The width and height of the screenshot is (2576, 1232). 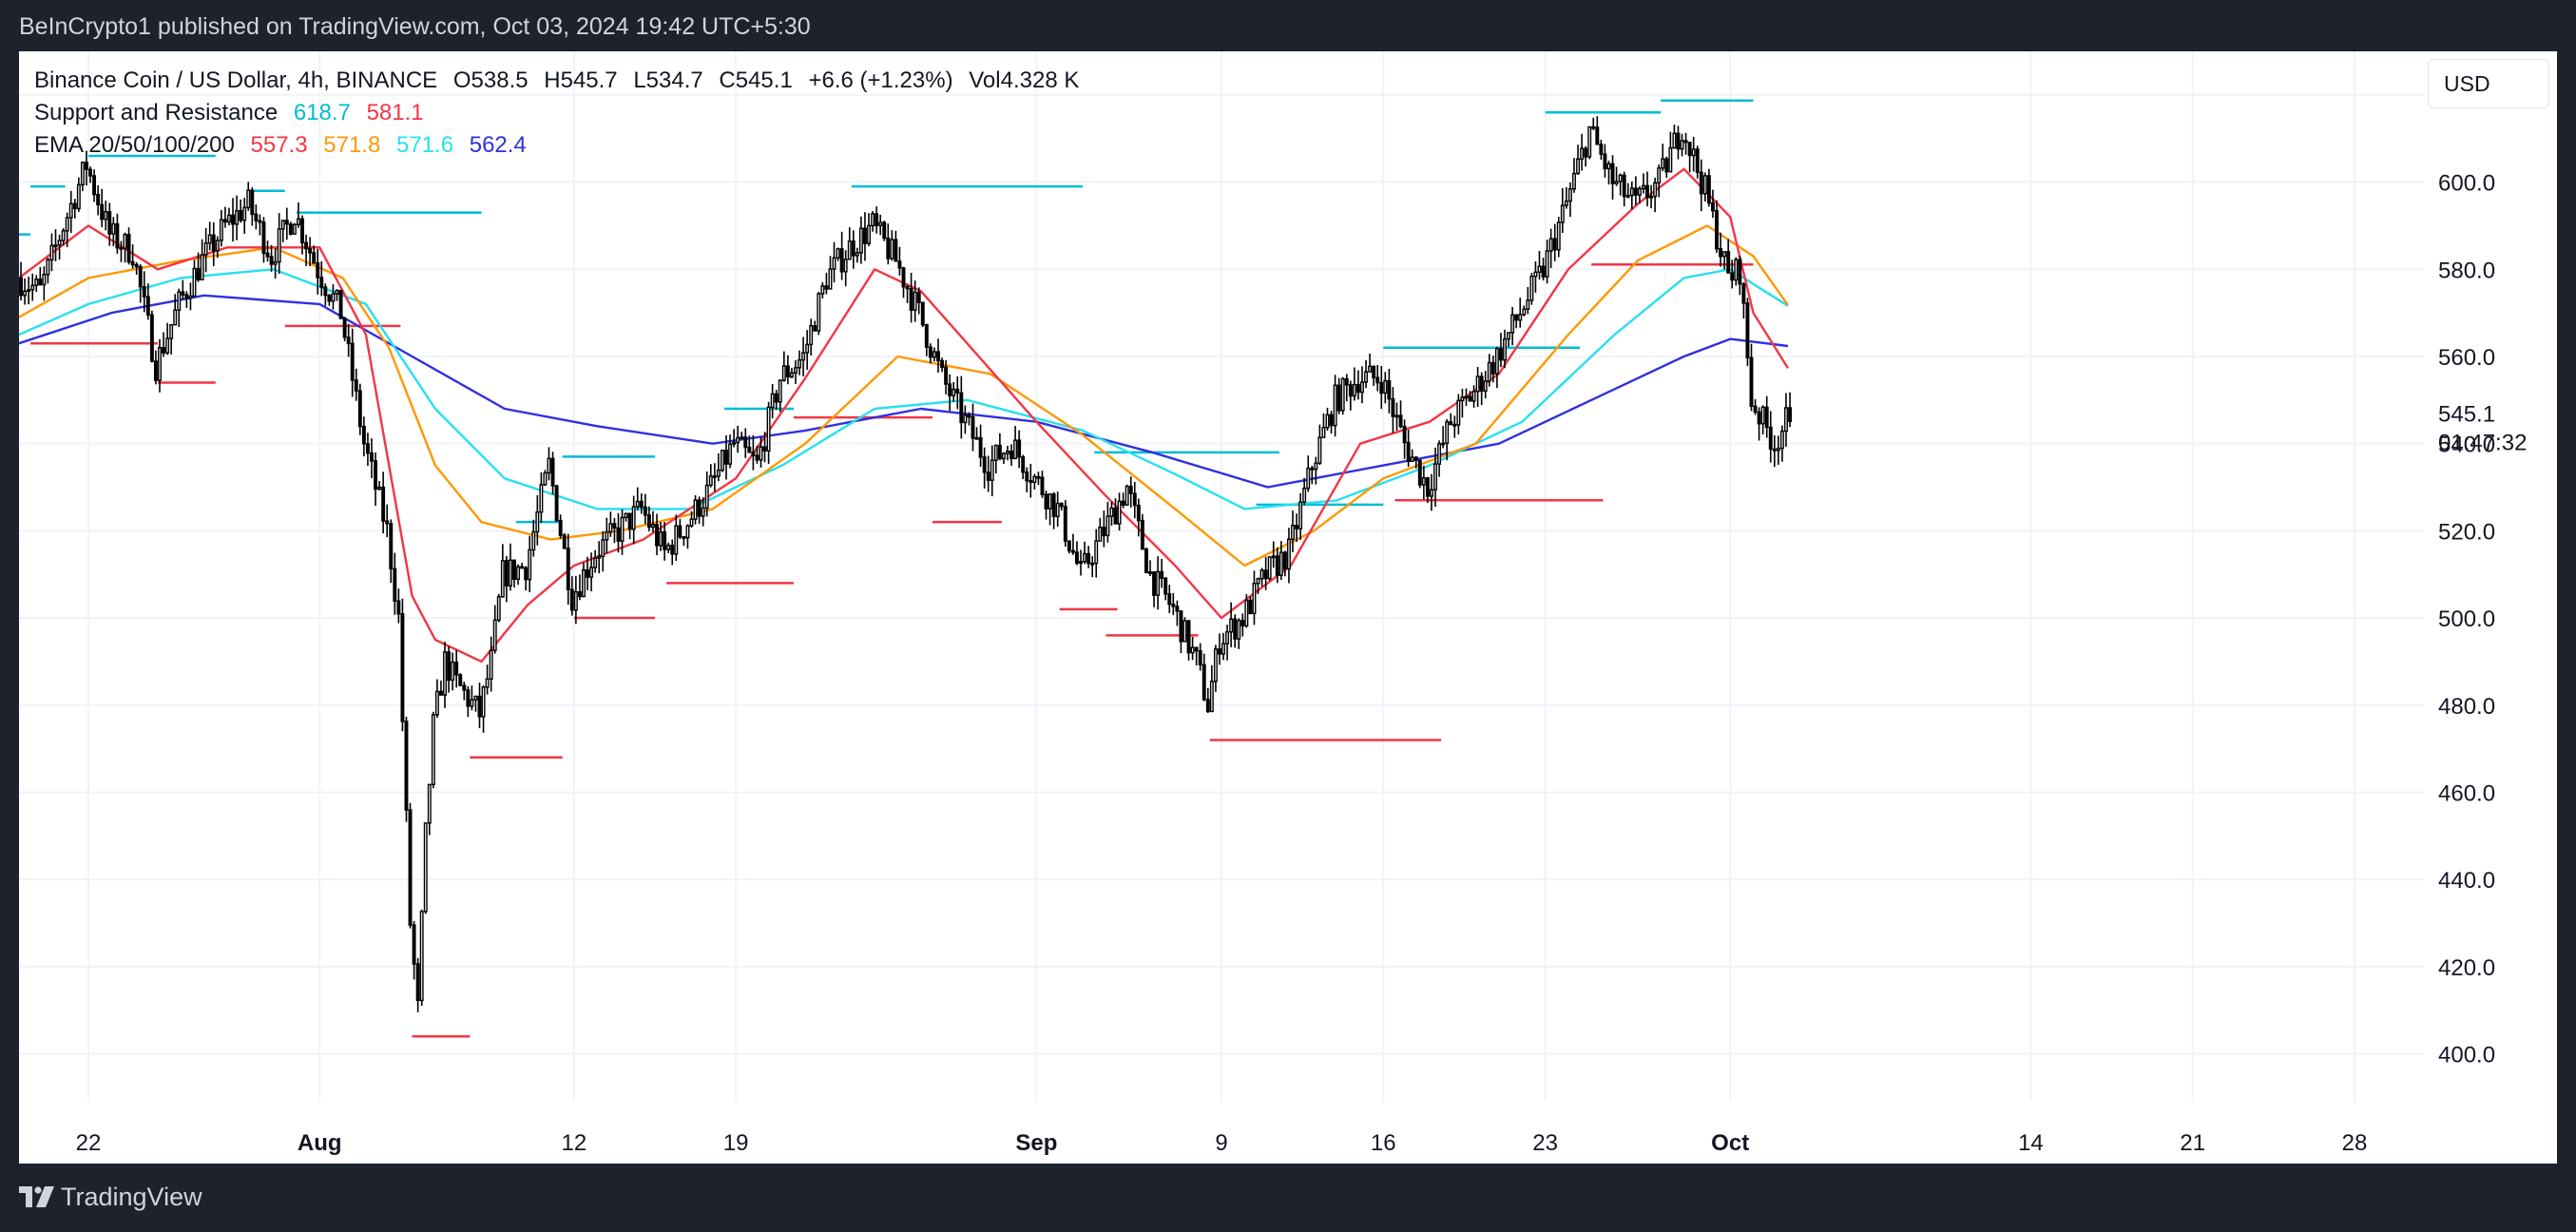 What do you see at coordinates (1024, 80) in the screenshot?
I see `volume-value: Vol4.328 K` at bounding box center [1024, 80].